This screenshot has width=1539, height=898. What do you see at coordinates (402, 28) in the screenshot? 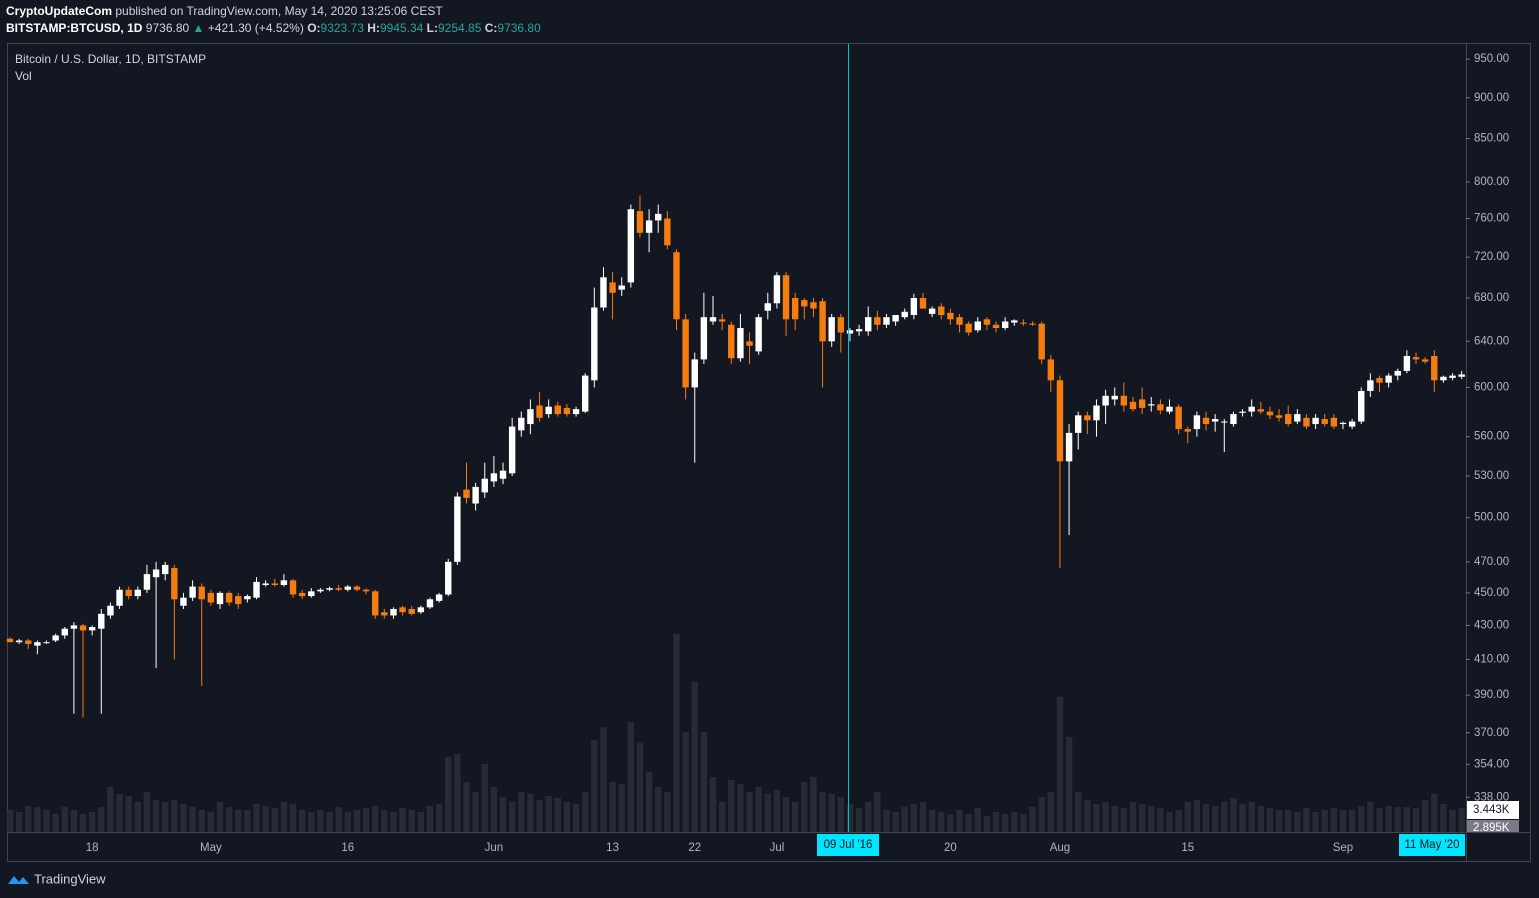
I see `h: 9945.34` at bounding box center [402, 28].